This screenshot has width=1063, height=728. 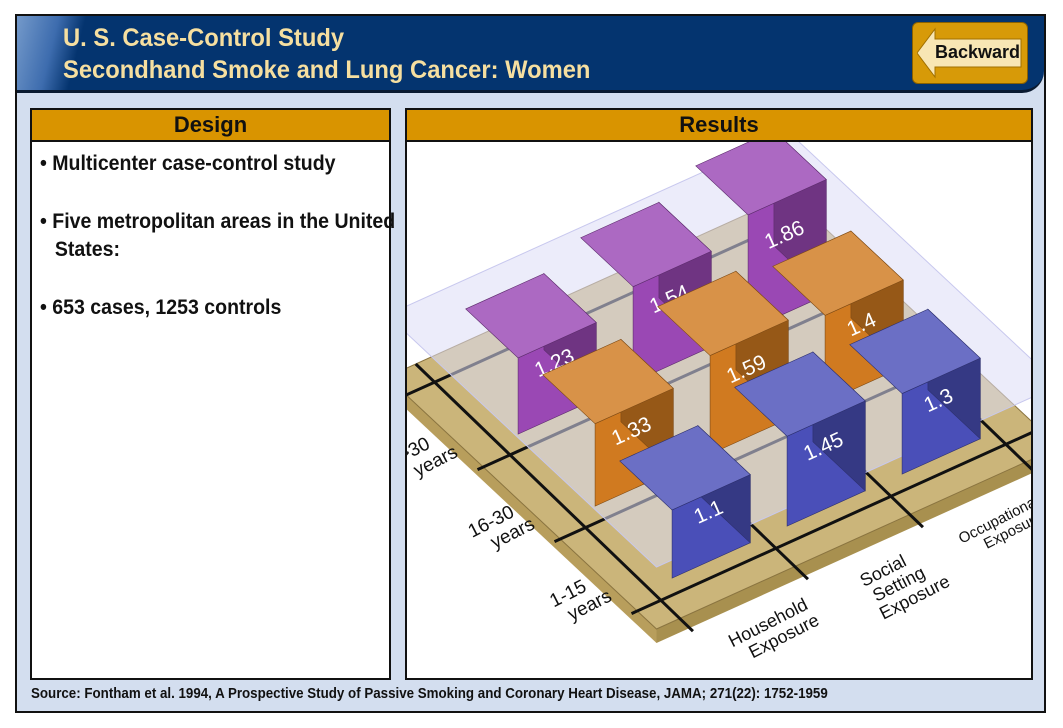 I want to click on arrow-left-icon, so click(x=969, y=53).